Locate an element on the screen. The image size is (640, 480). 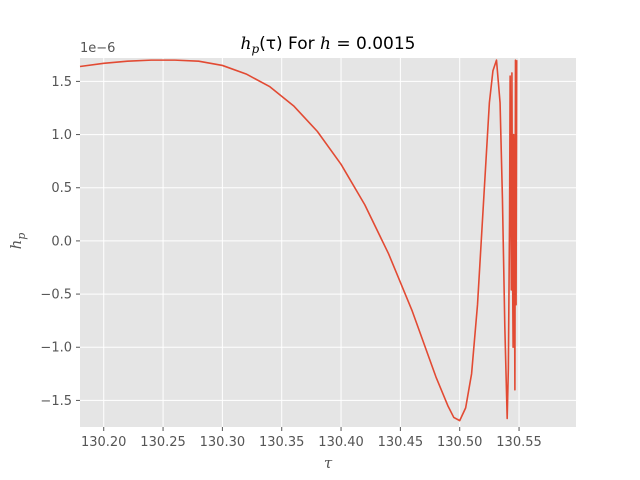
y-tick-label: 0.5 is located at coordinates (61, 188).